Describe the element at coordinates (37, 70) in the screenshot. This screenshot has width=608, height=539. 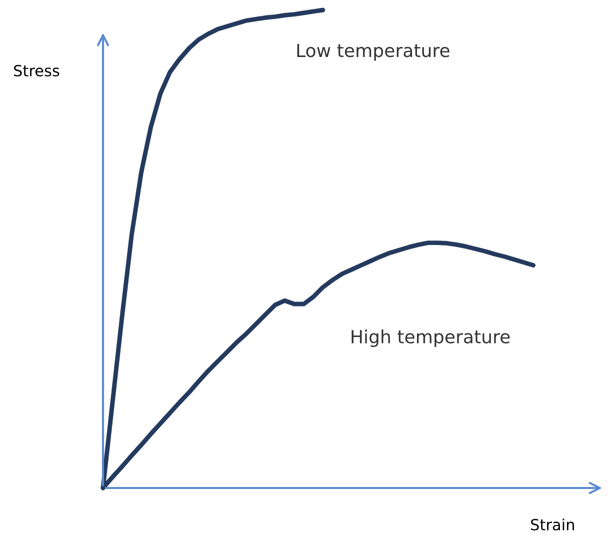
I see `y-axis-title: Stress` at that location.